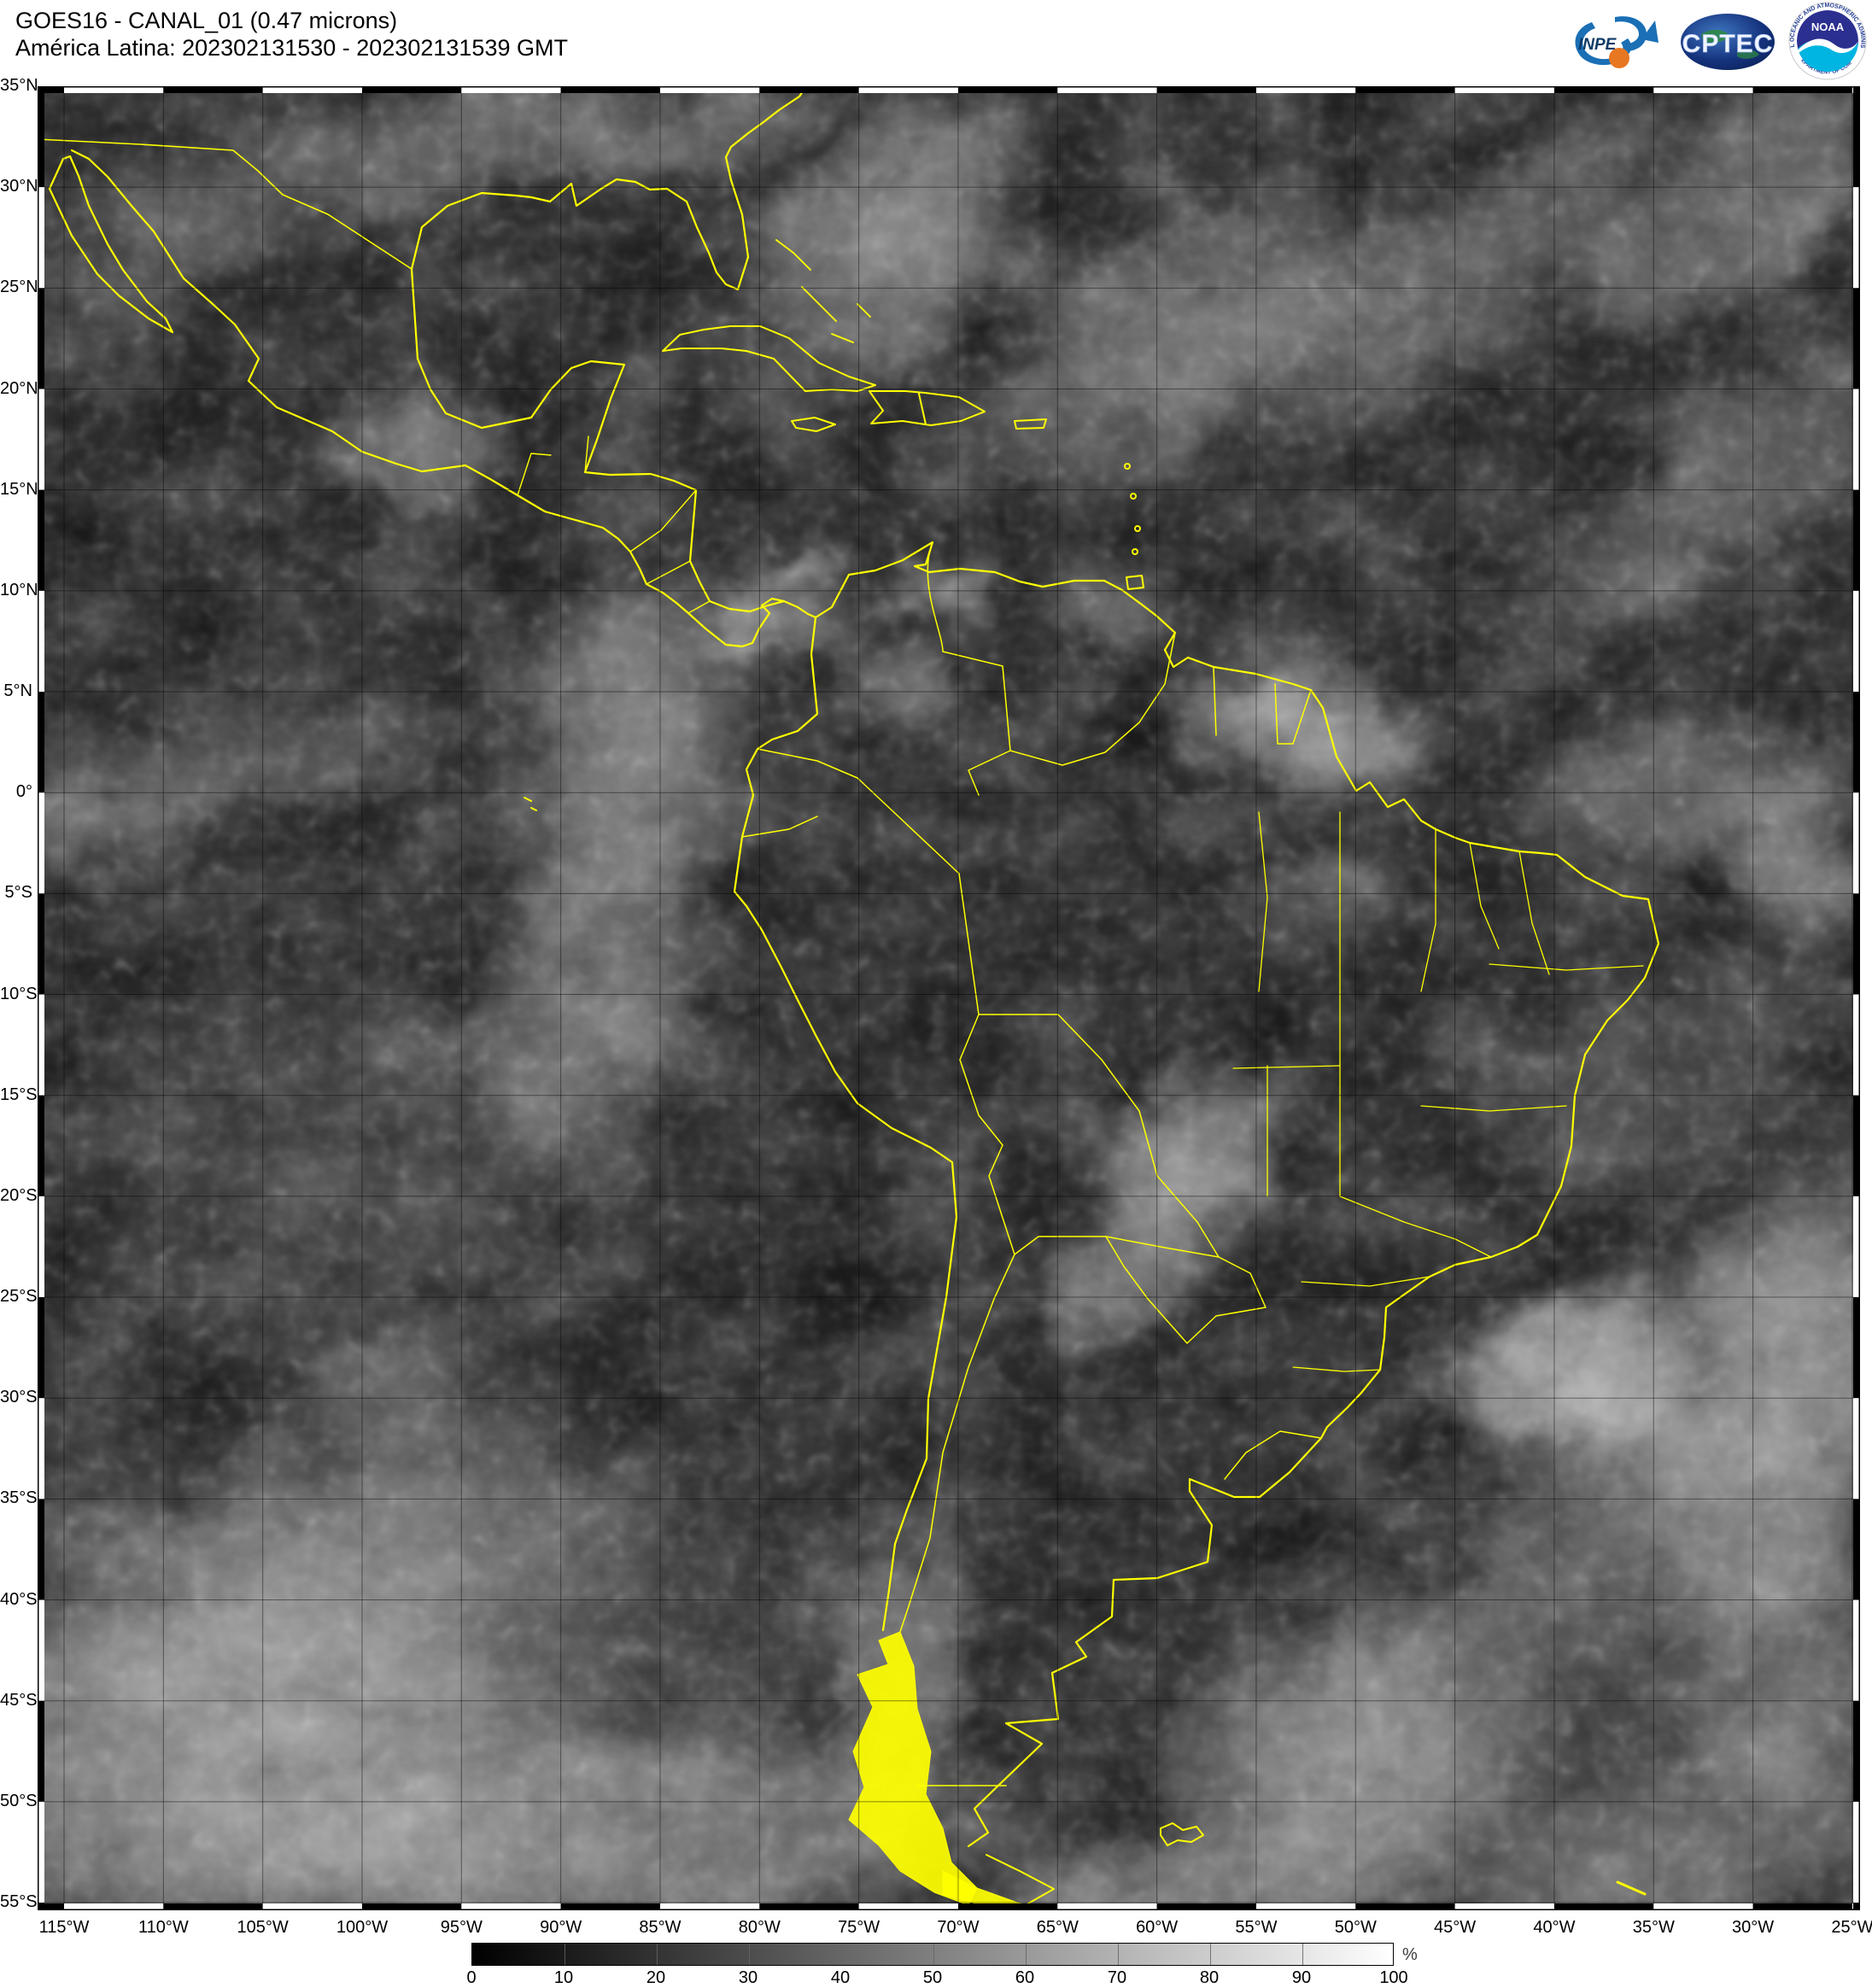  Describe the element at coordinates (18, 893) in the screenshot. I see `lat-label: 5°S` at that location.